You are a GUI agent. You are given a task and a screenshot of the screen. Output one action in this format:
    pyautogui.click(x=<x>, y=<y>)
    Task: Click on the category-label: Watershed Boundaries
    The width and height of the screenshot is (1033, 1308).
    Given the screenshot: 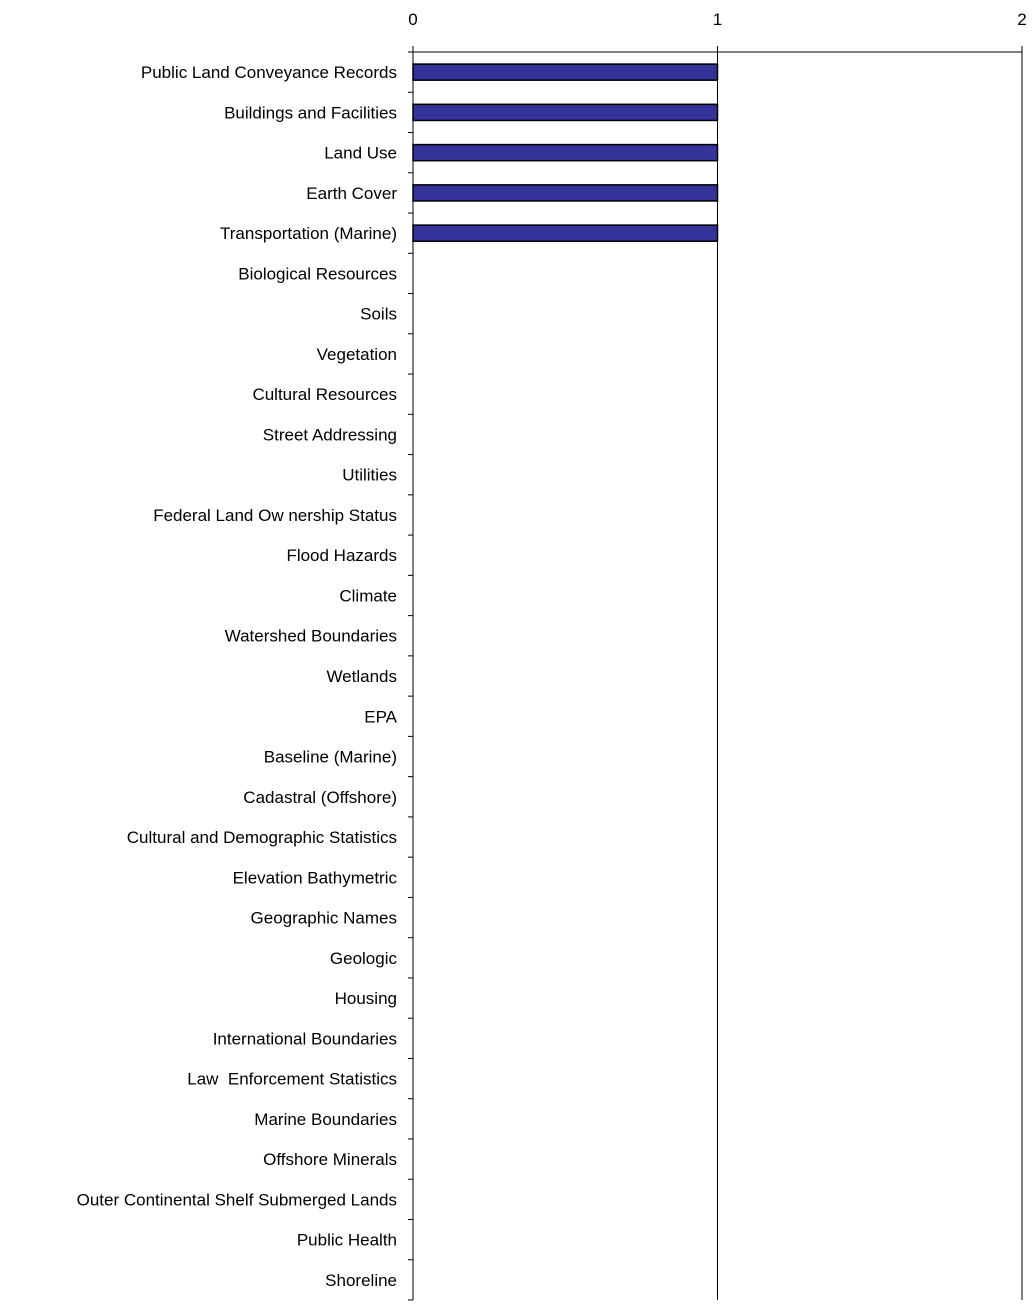 What is the action you would take?
    pyautogui.click(x=311, y=636)
    